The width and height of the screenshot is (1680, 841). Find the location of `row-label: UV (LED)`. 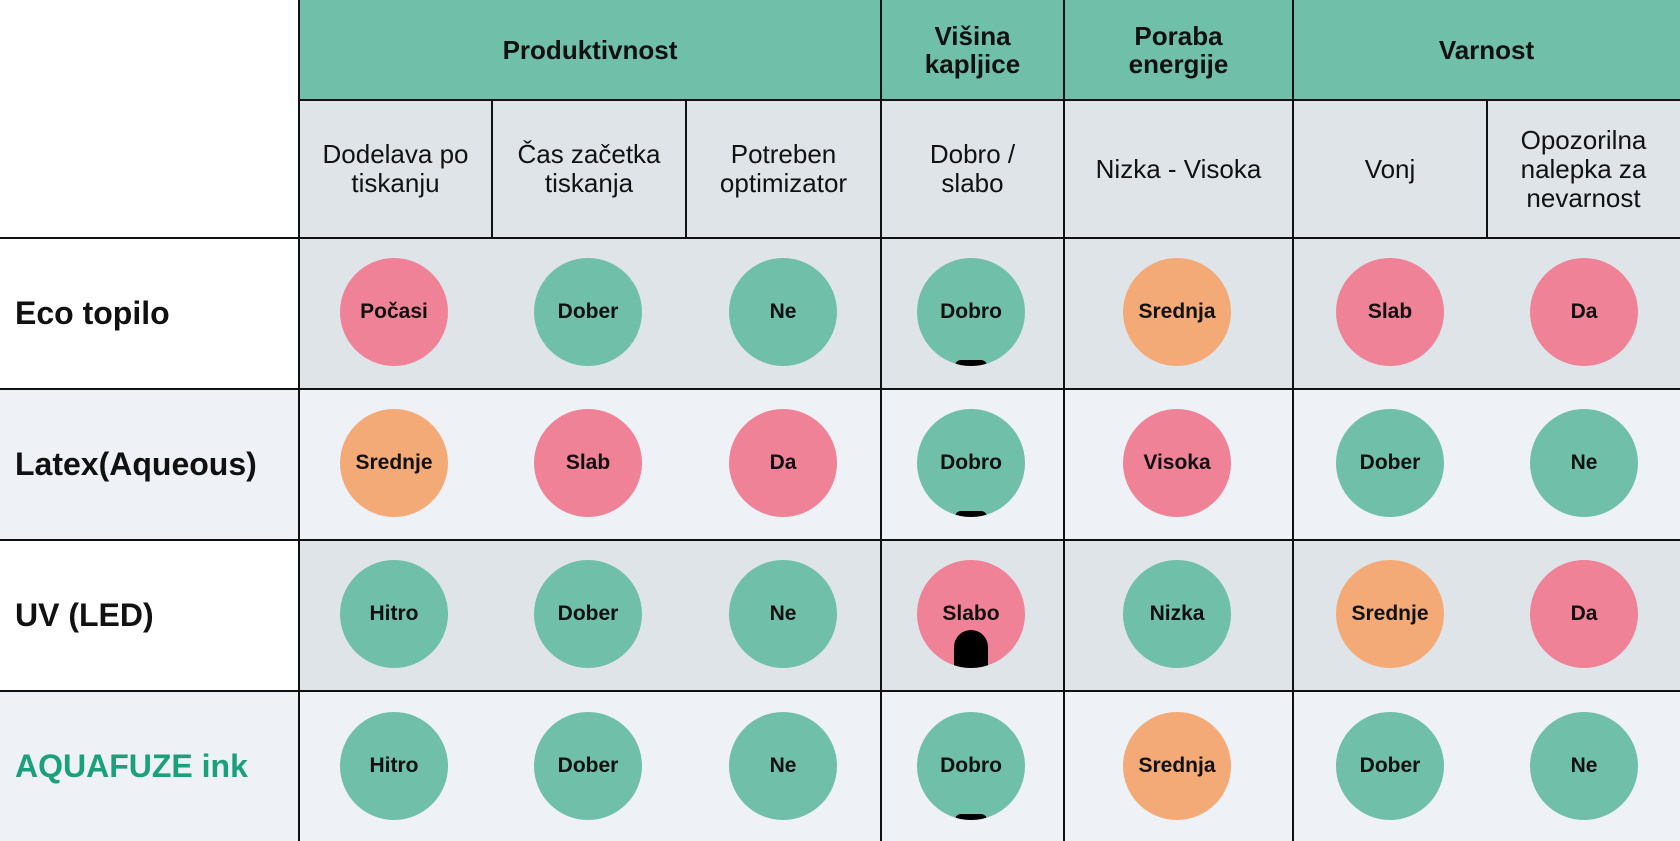

row-label: UV (LED) is located at coordinates (84, 615).